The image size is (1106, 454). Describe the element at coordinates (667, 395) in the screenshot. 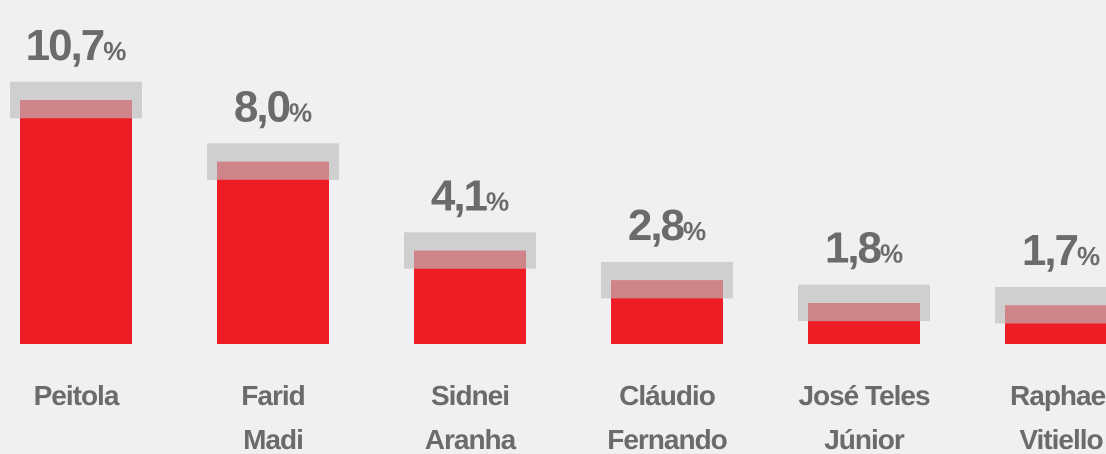

I see `category-label: Cláudio` at that location.